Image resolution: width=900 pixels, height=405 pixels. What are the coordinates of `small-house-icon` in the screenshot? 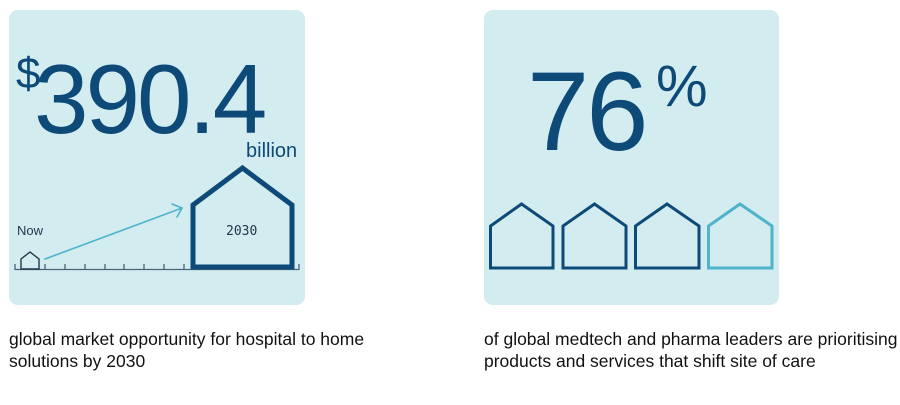 It's located at (30, 260).